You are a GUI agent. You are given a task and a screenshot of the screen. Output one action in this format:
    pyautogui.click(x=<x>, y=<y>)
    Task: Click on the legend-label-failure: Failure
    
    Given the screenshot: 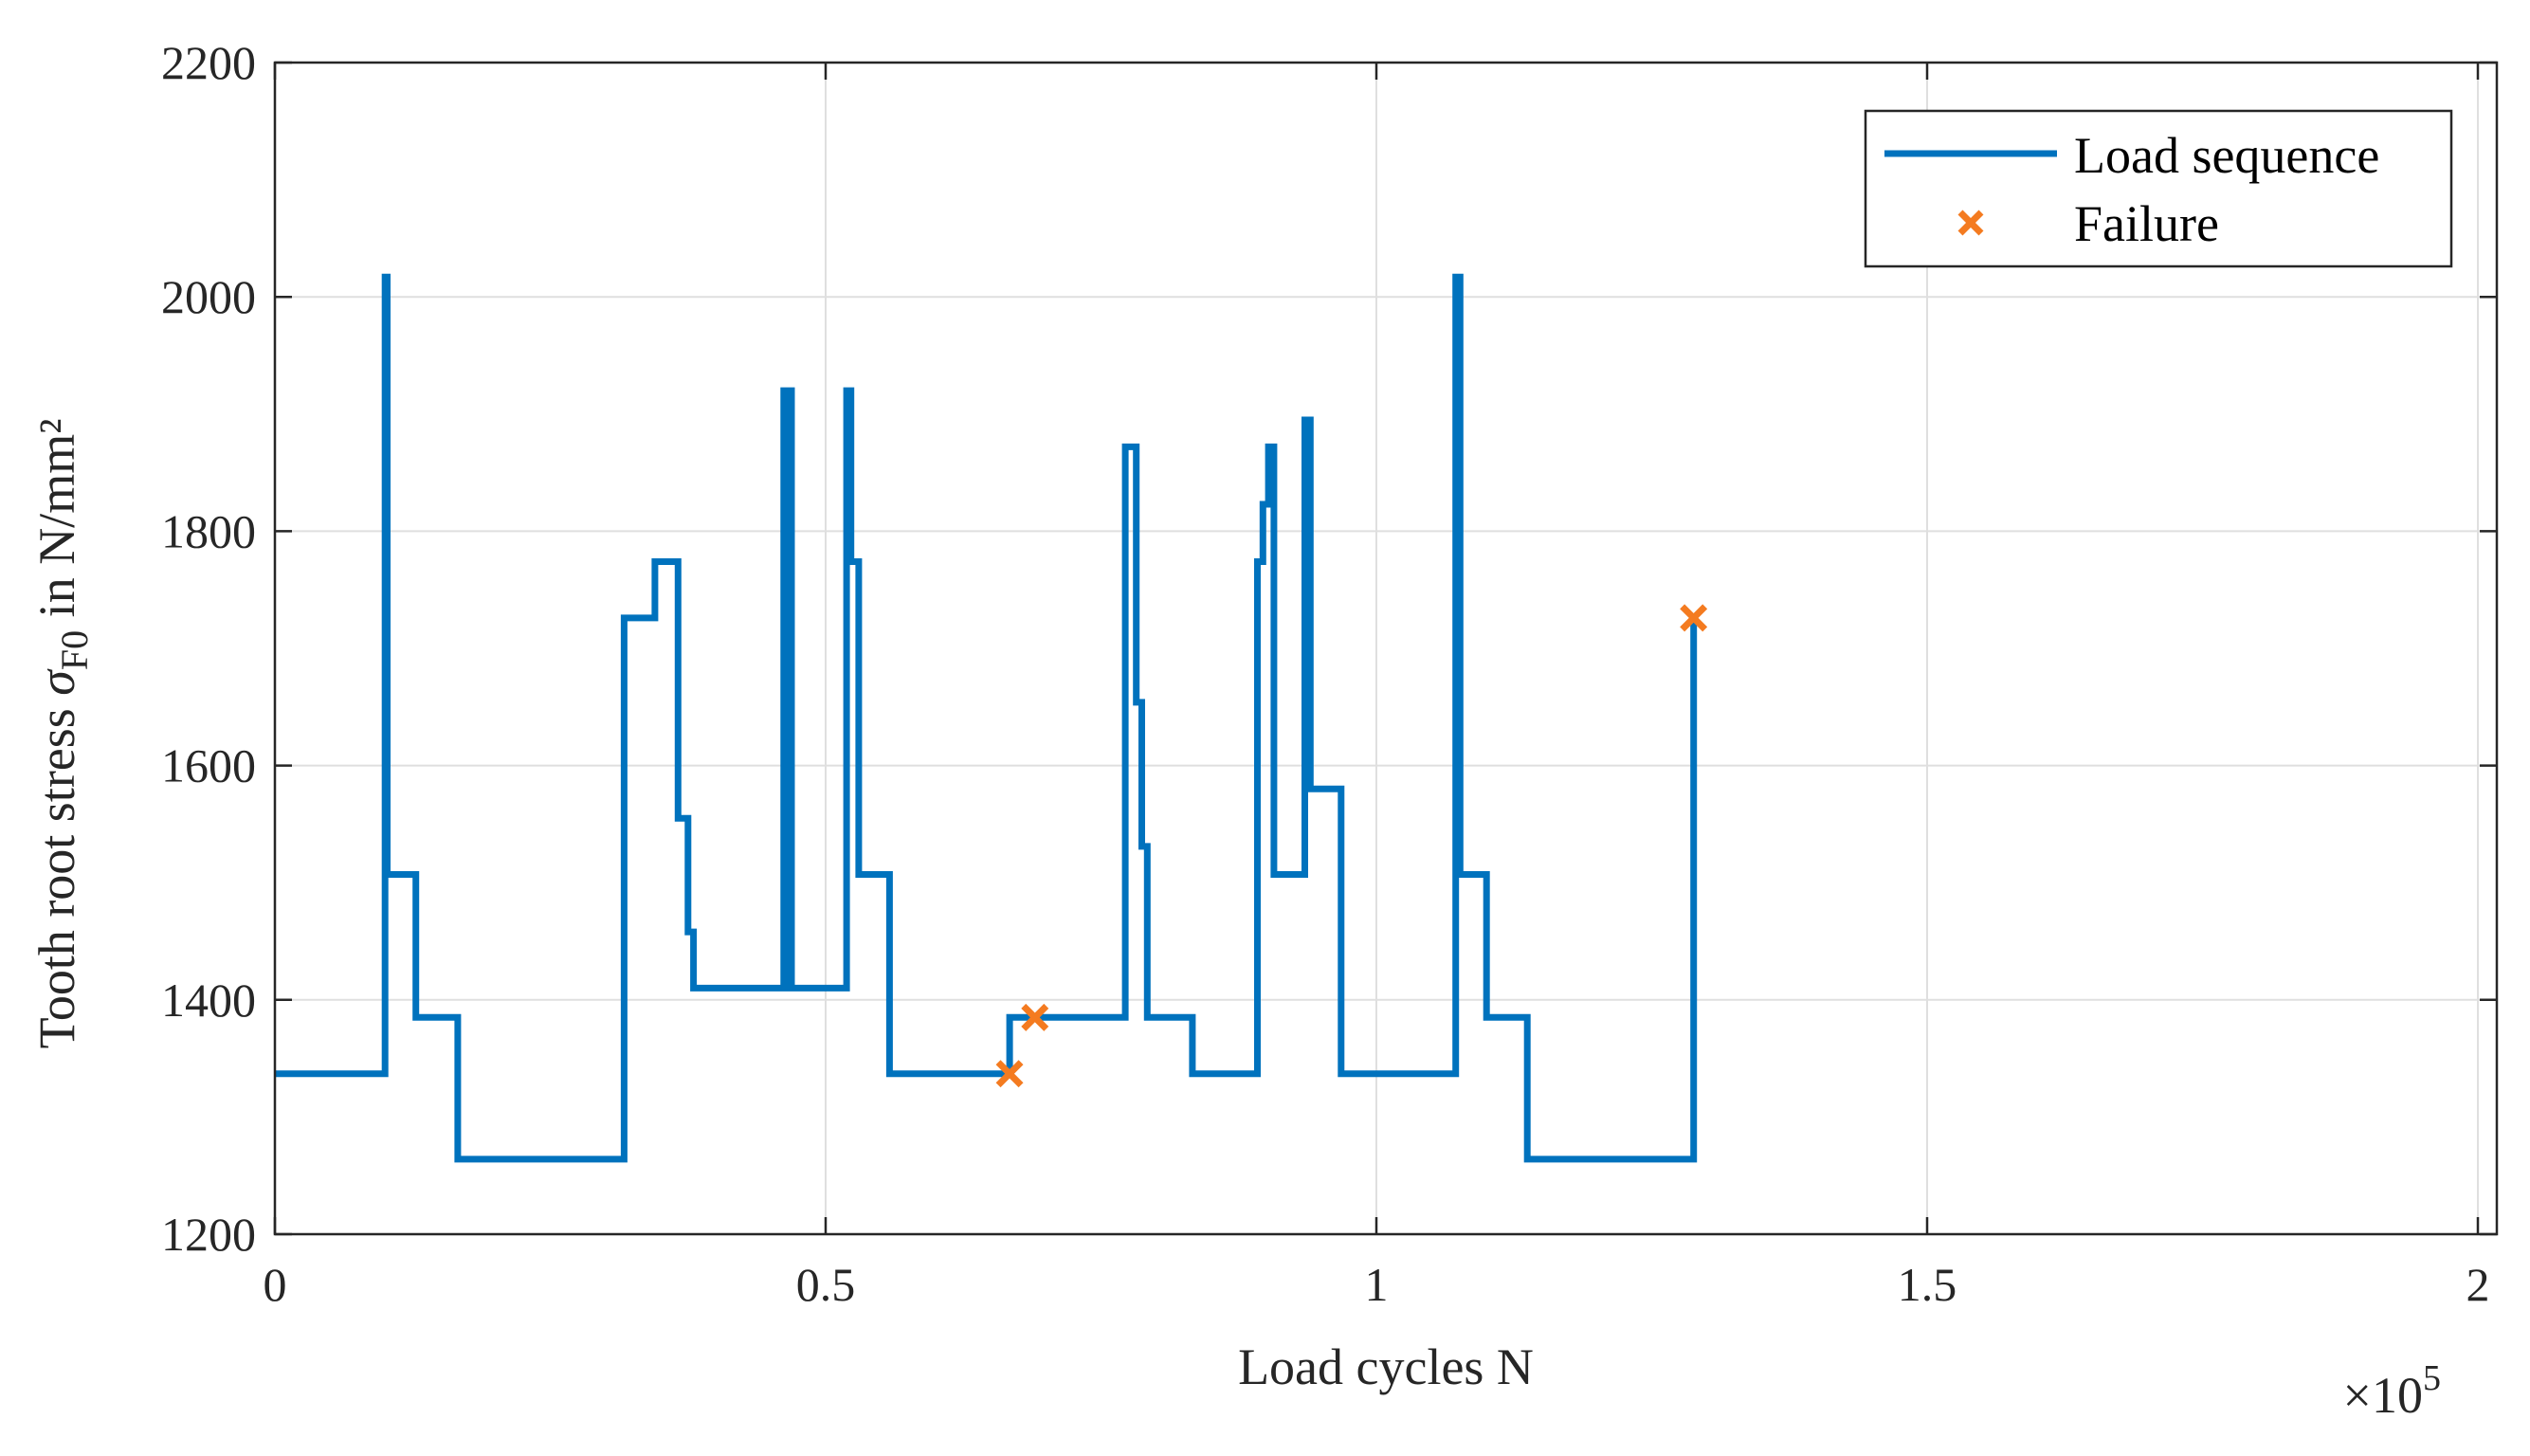 What is the action you would take?
    pyautogui.click(x=2146, y=223)
    